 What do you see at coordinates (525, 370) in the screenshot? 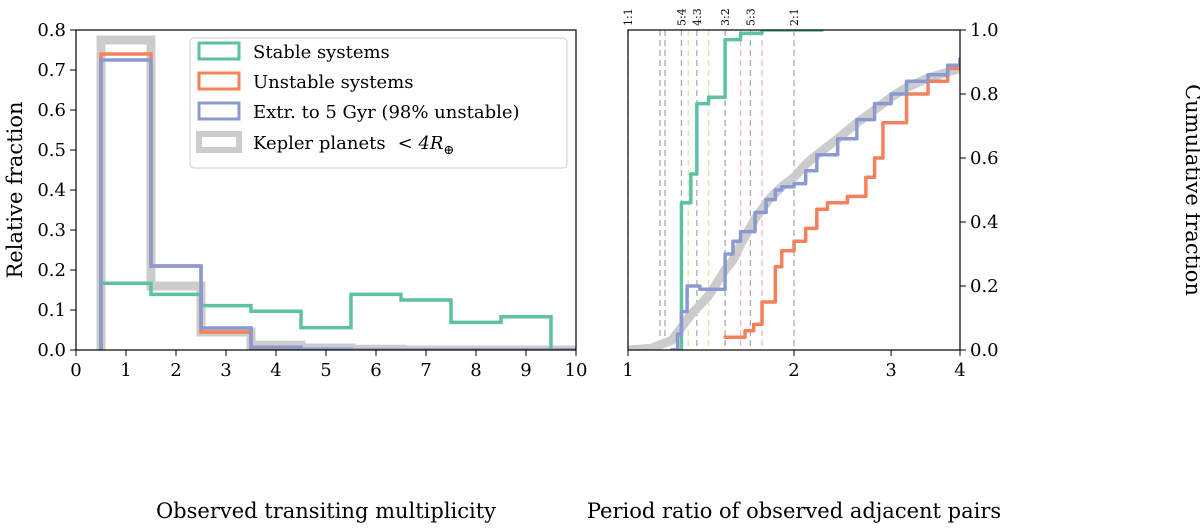
I see `left-x-tick-label: 9` at bounding box center [525, 370].